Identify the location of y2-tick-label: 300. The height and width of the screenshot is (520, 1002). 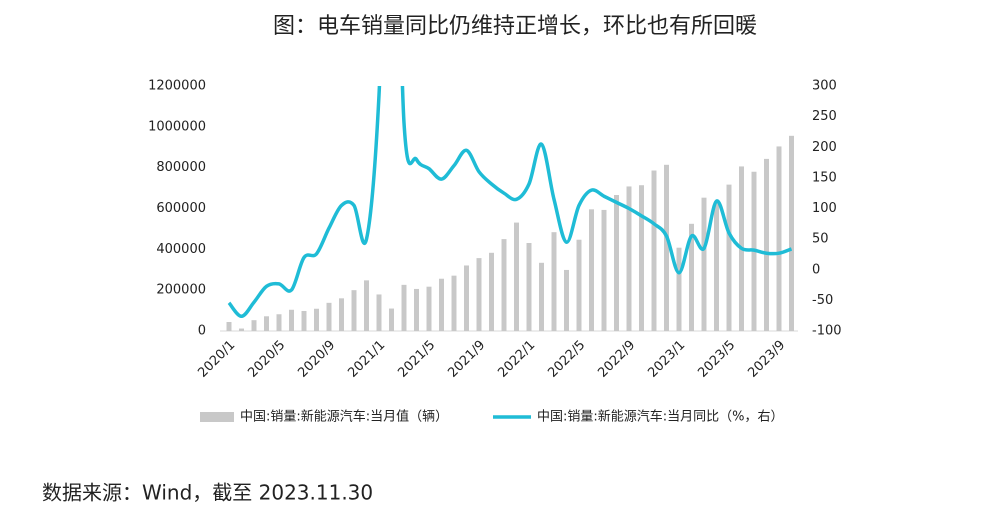
(824, 86).